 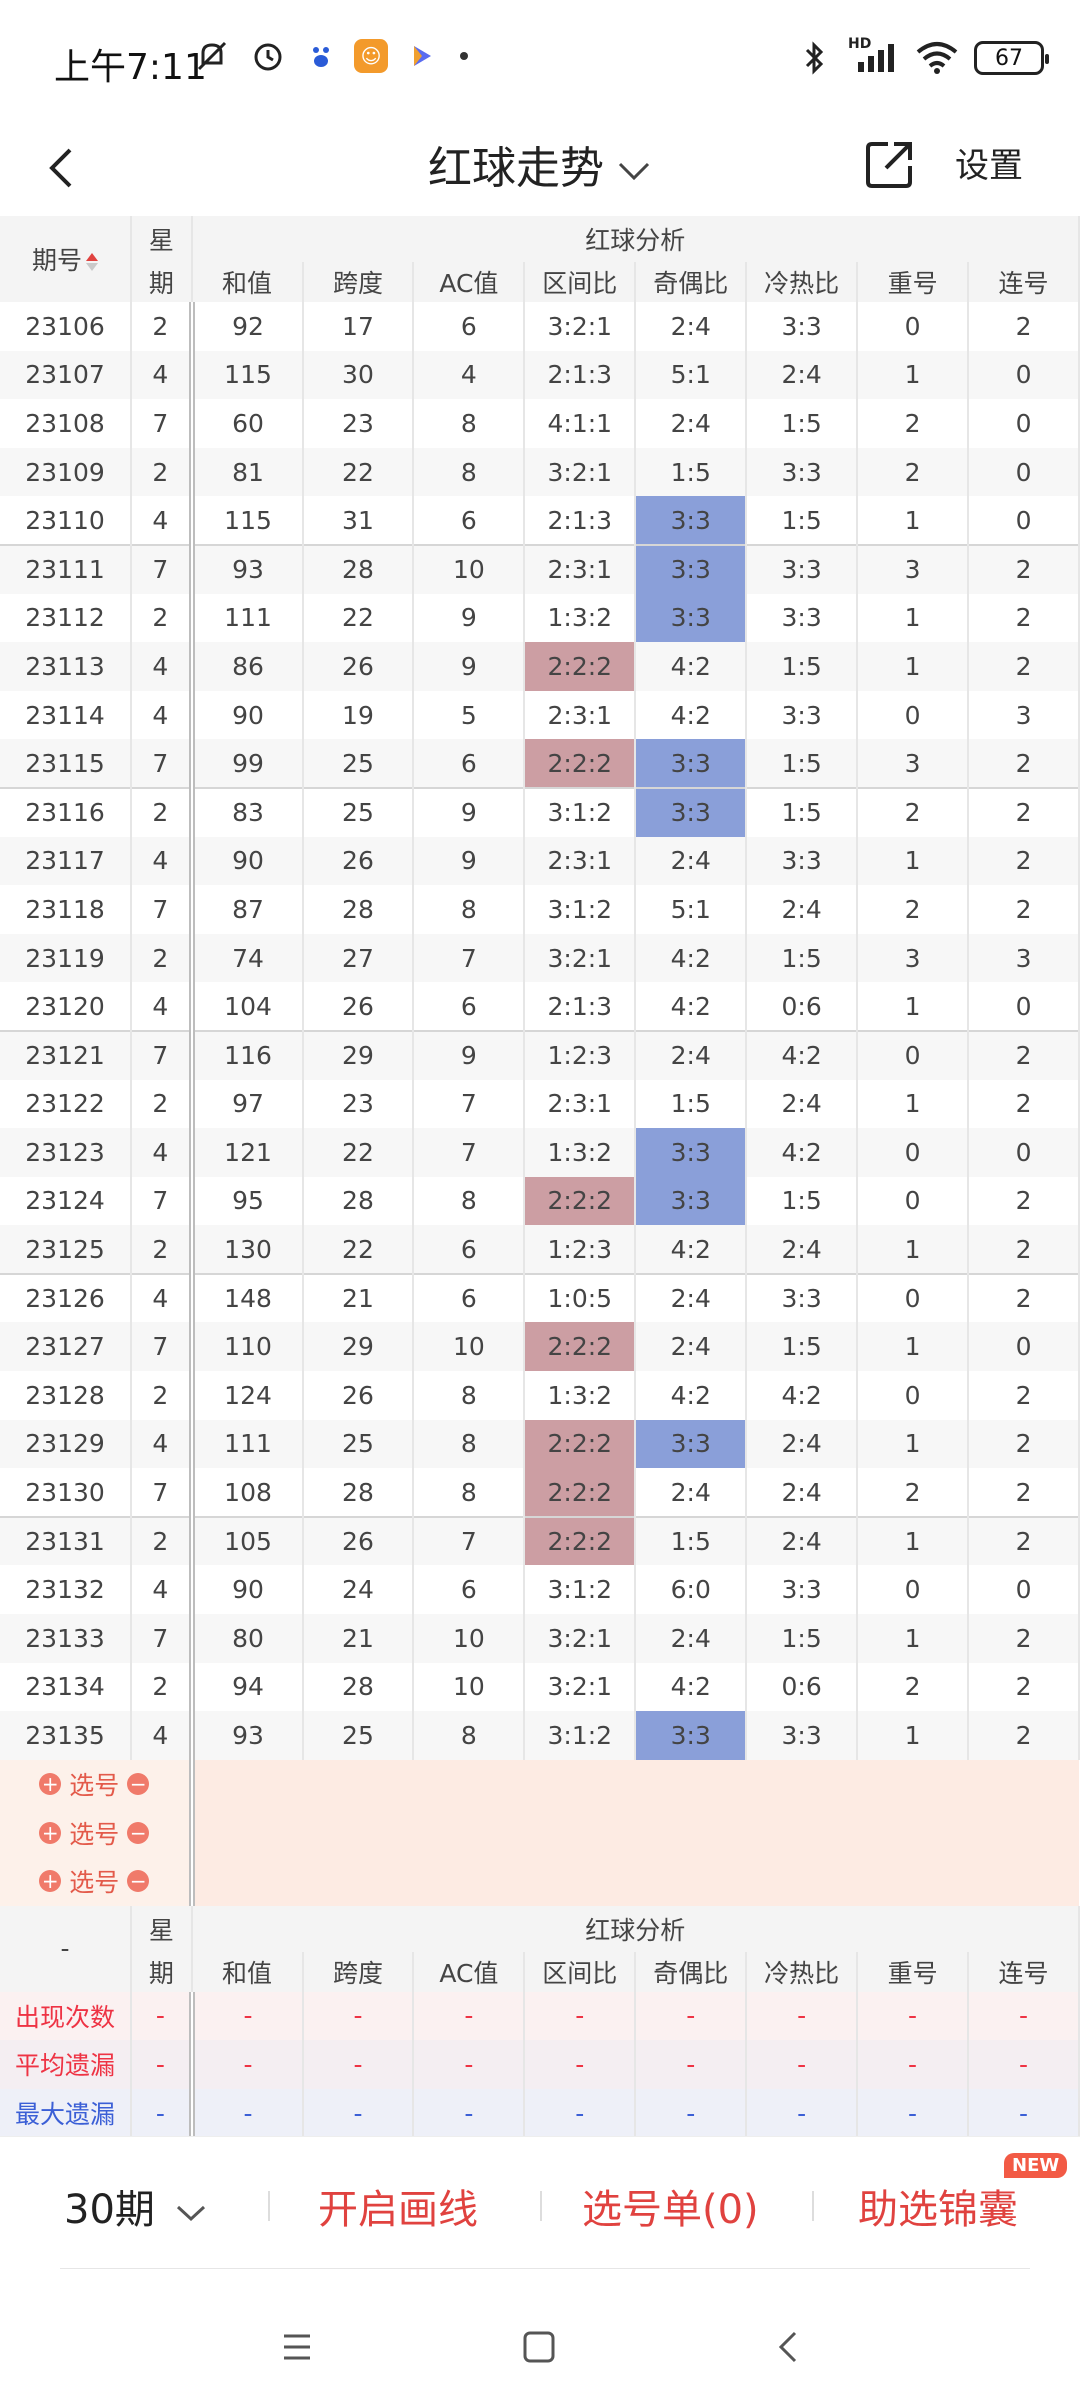 I want to click on pick-list-button: 选号单(0), so click(x=670, y=2210).